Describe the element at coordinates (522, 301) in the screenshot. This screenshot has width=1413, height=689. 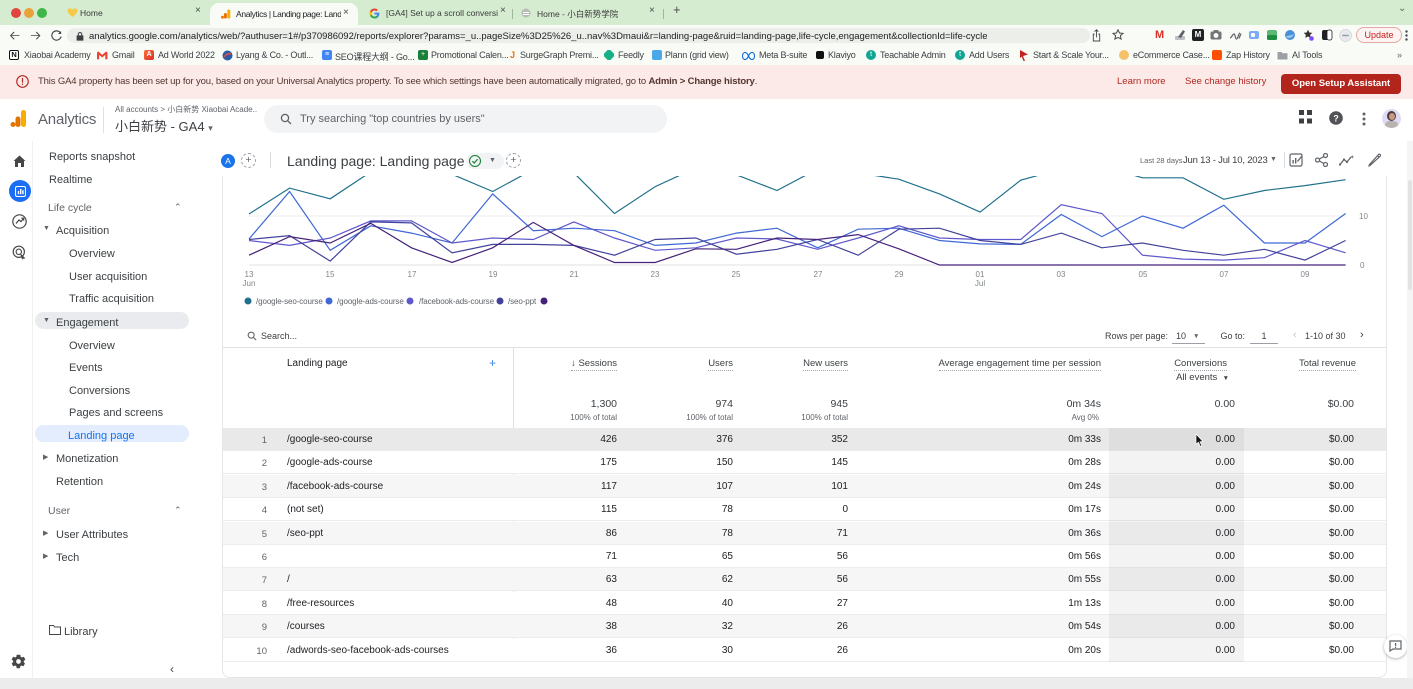
I see `svg-text: /seo-ppt` at that location.